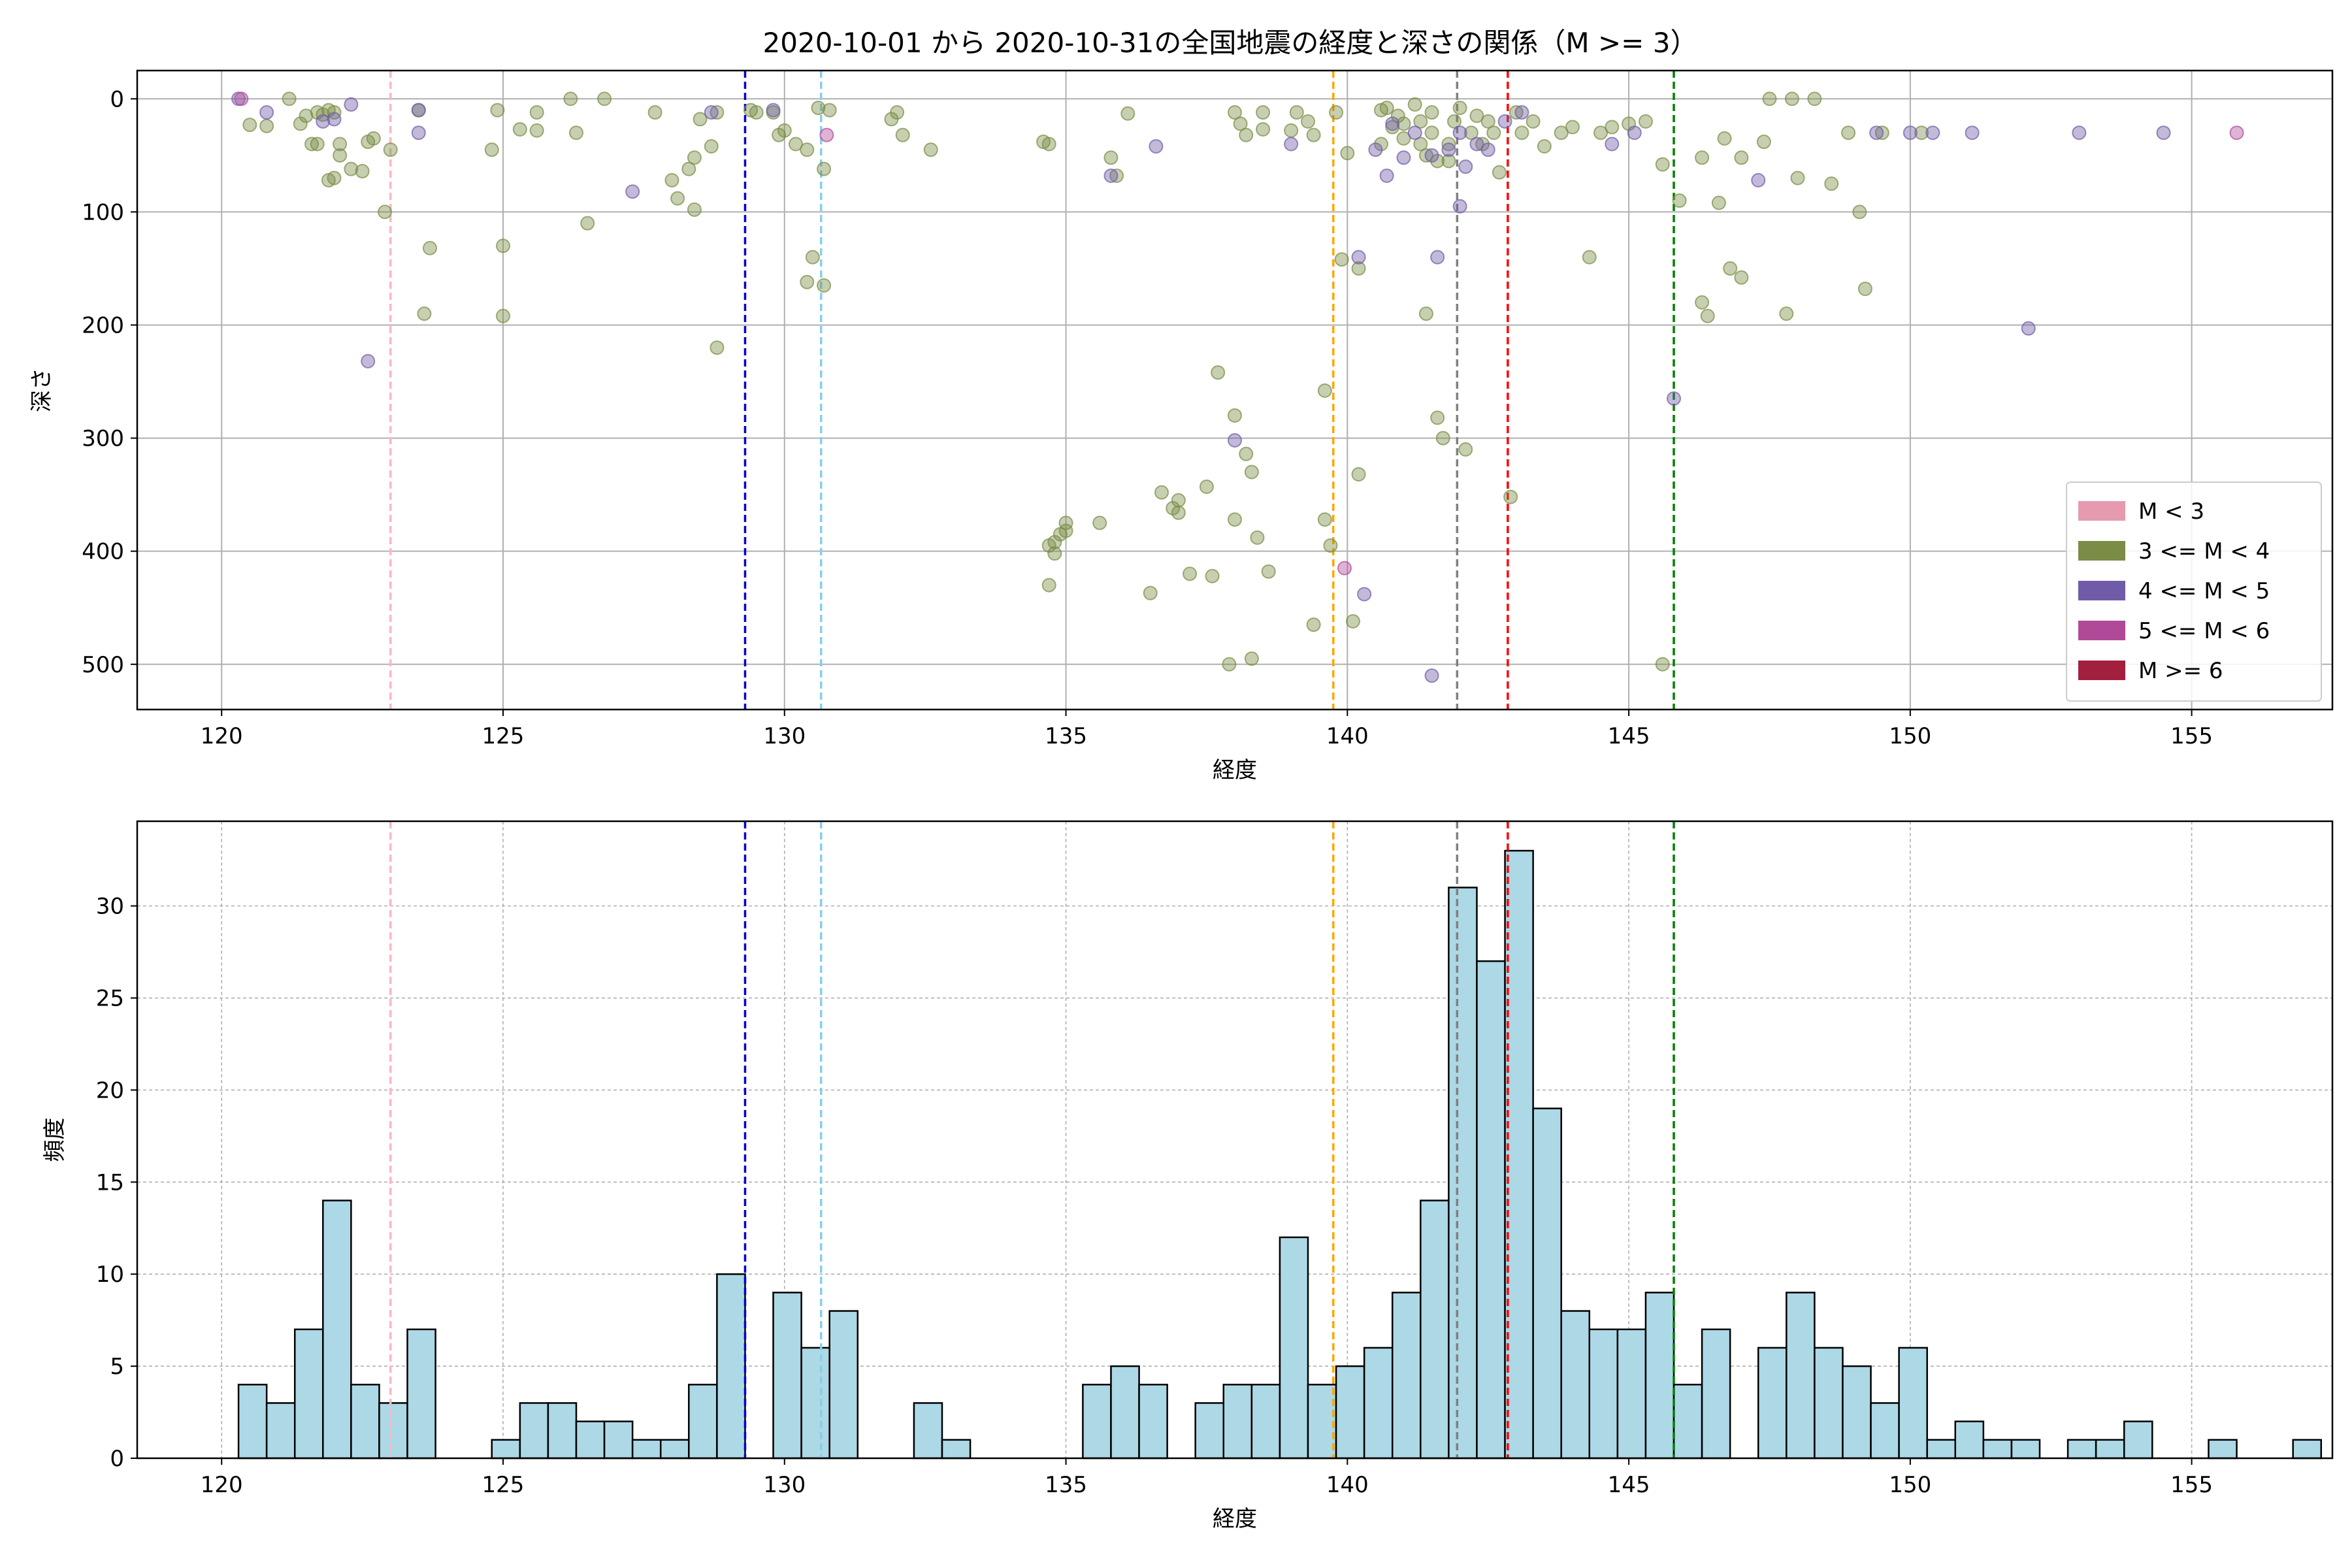 The height and width of the screenshot is (1568, 2352). I want to click on histogram-y-tick-label: 15, so click(110, 1182).